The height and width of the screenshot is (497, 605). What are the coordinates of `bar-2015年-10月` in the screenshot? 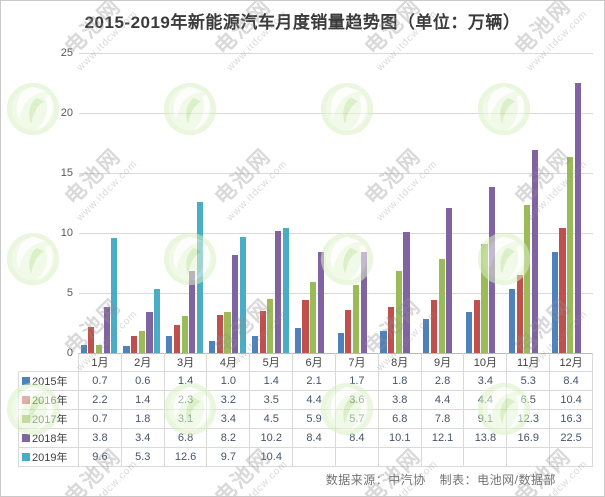 It's located at (469, 332).